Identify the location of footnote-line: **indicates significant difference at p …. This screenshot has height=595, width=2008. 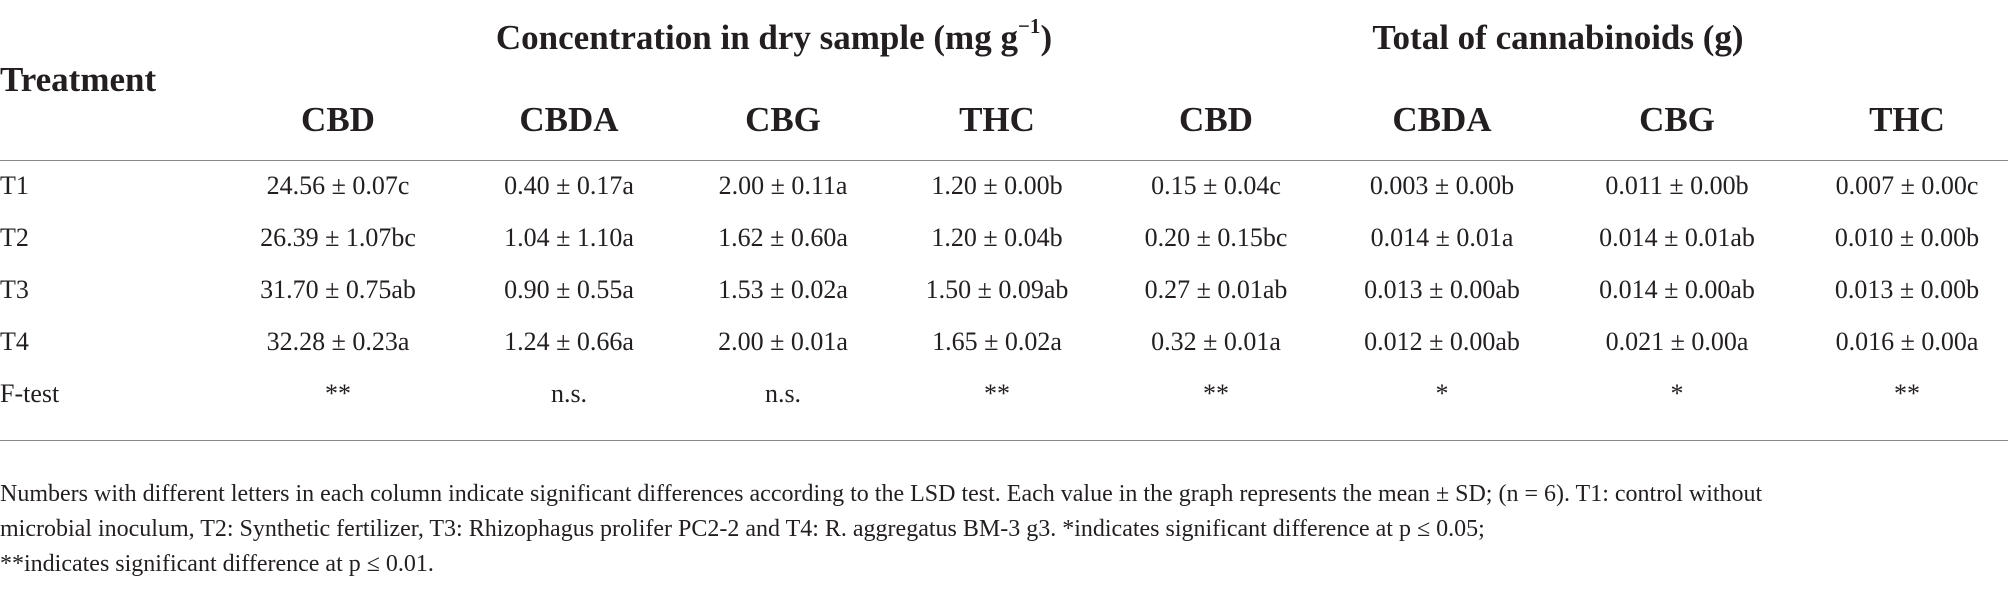
(217, 564).